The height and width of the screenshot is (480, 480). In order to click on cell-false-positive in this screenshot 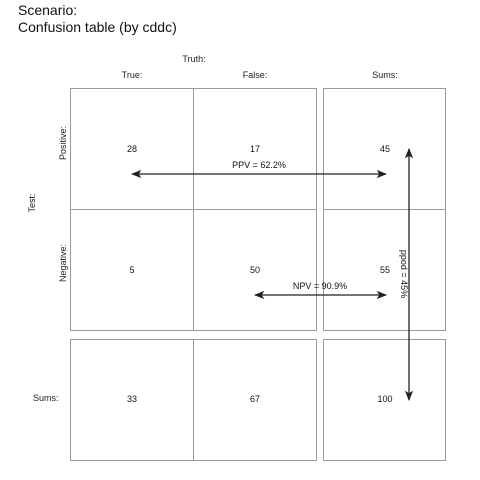, I will do `click(255, 149)`.